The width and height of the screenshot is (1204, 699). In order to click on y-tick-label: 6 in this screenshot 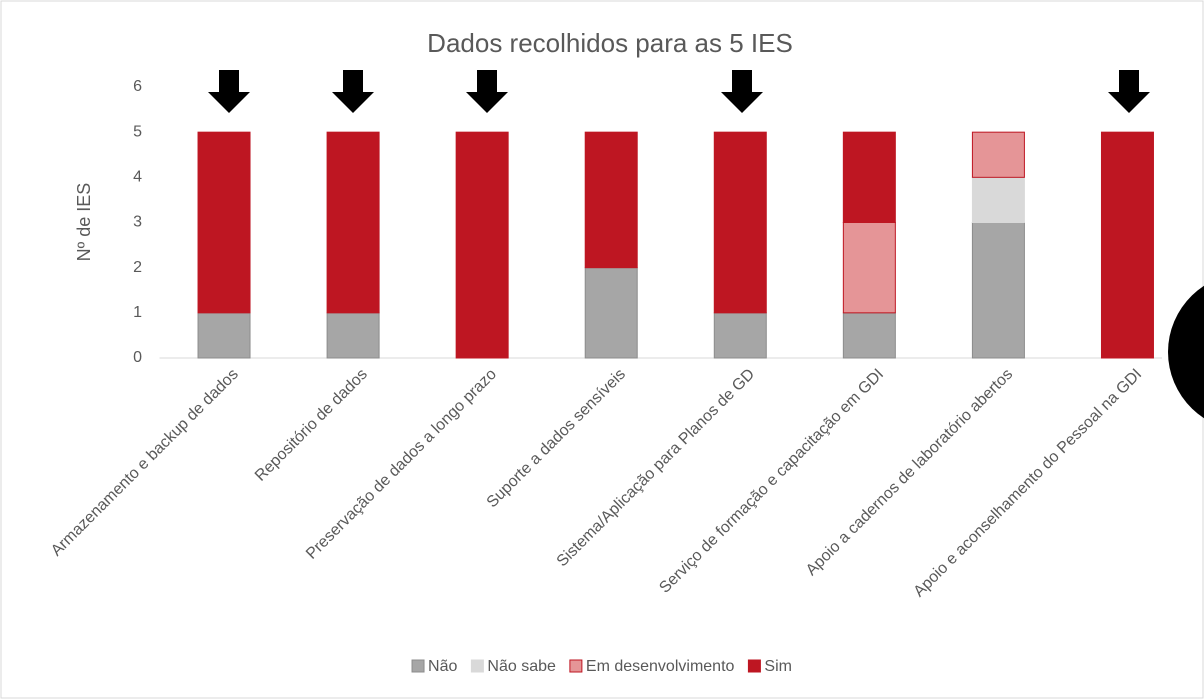, I will do `click(137, 86)`.